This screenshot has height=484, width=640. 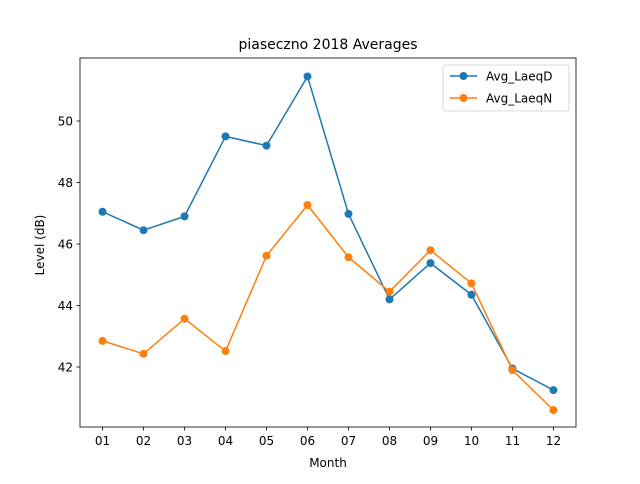 I want to click on x-tick-label: 03, so click(x=184, y=441).